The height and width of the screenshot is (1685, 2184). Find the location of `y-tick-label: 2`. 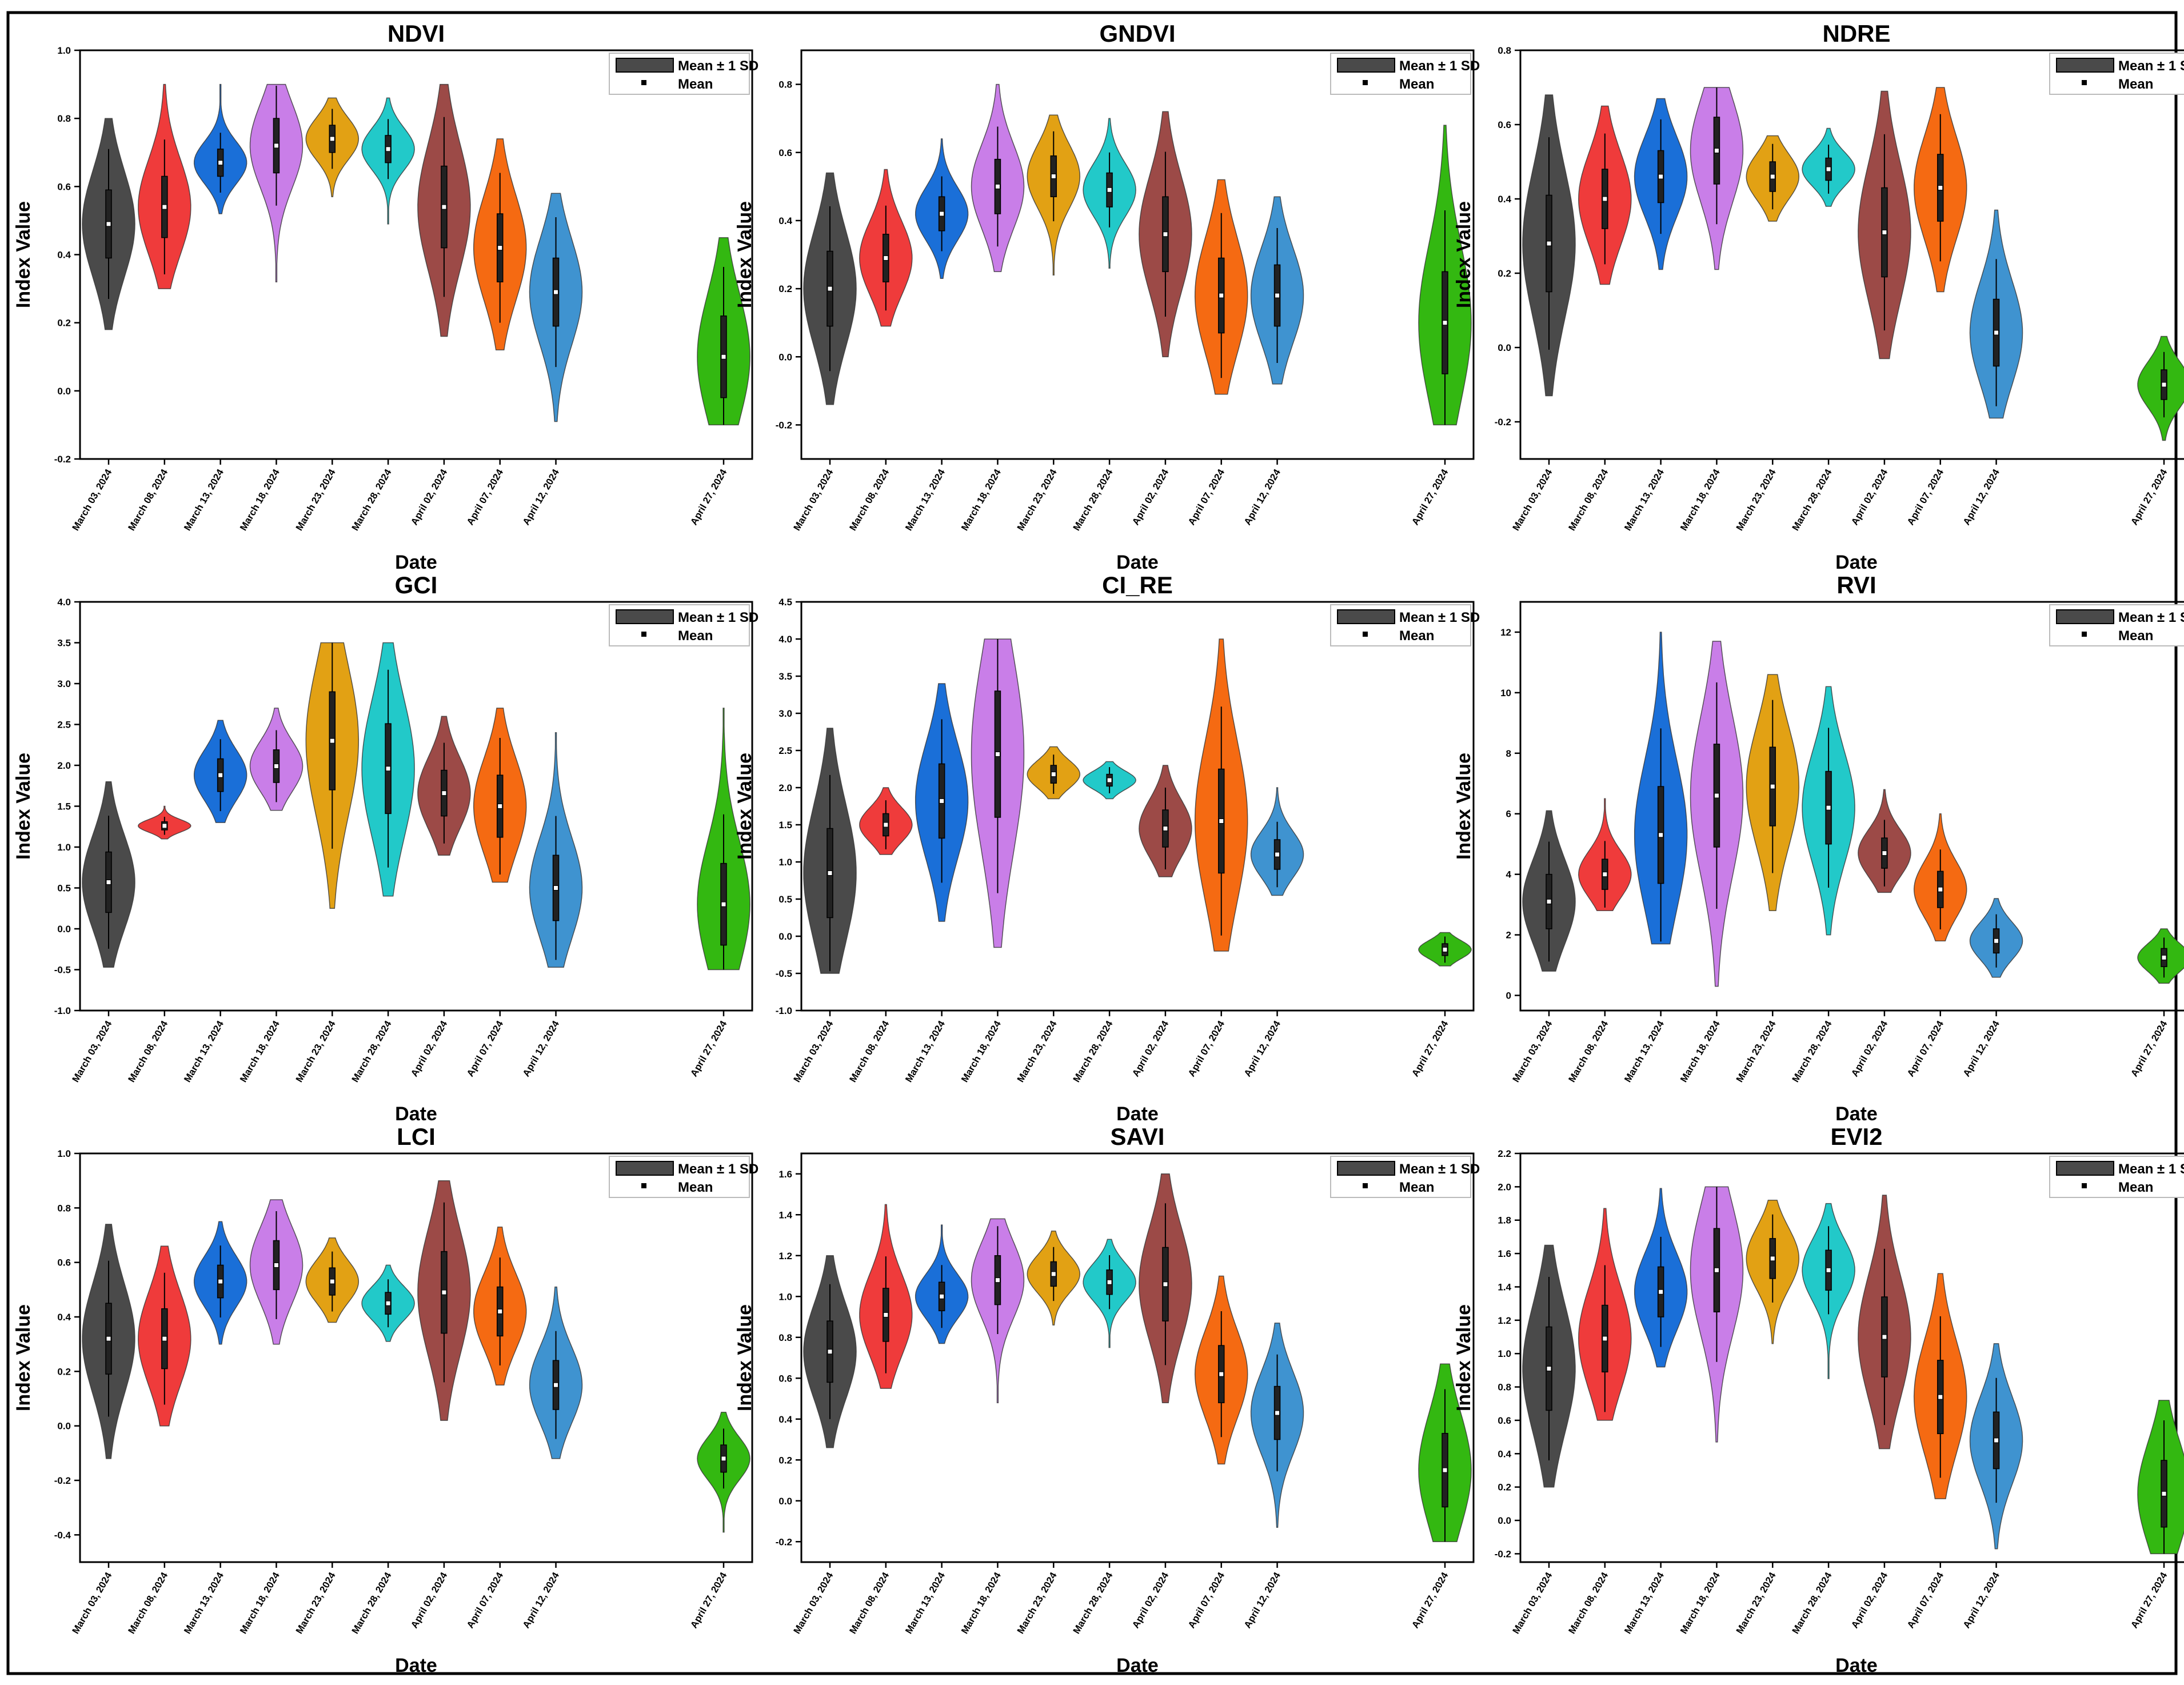

y-tick-label: 2 is located at coordinates (1508, 935).